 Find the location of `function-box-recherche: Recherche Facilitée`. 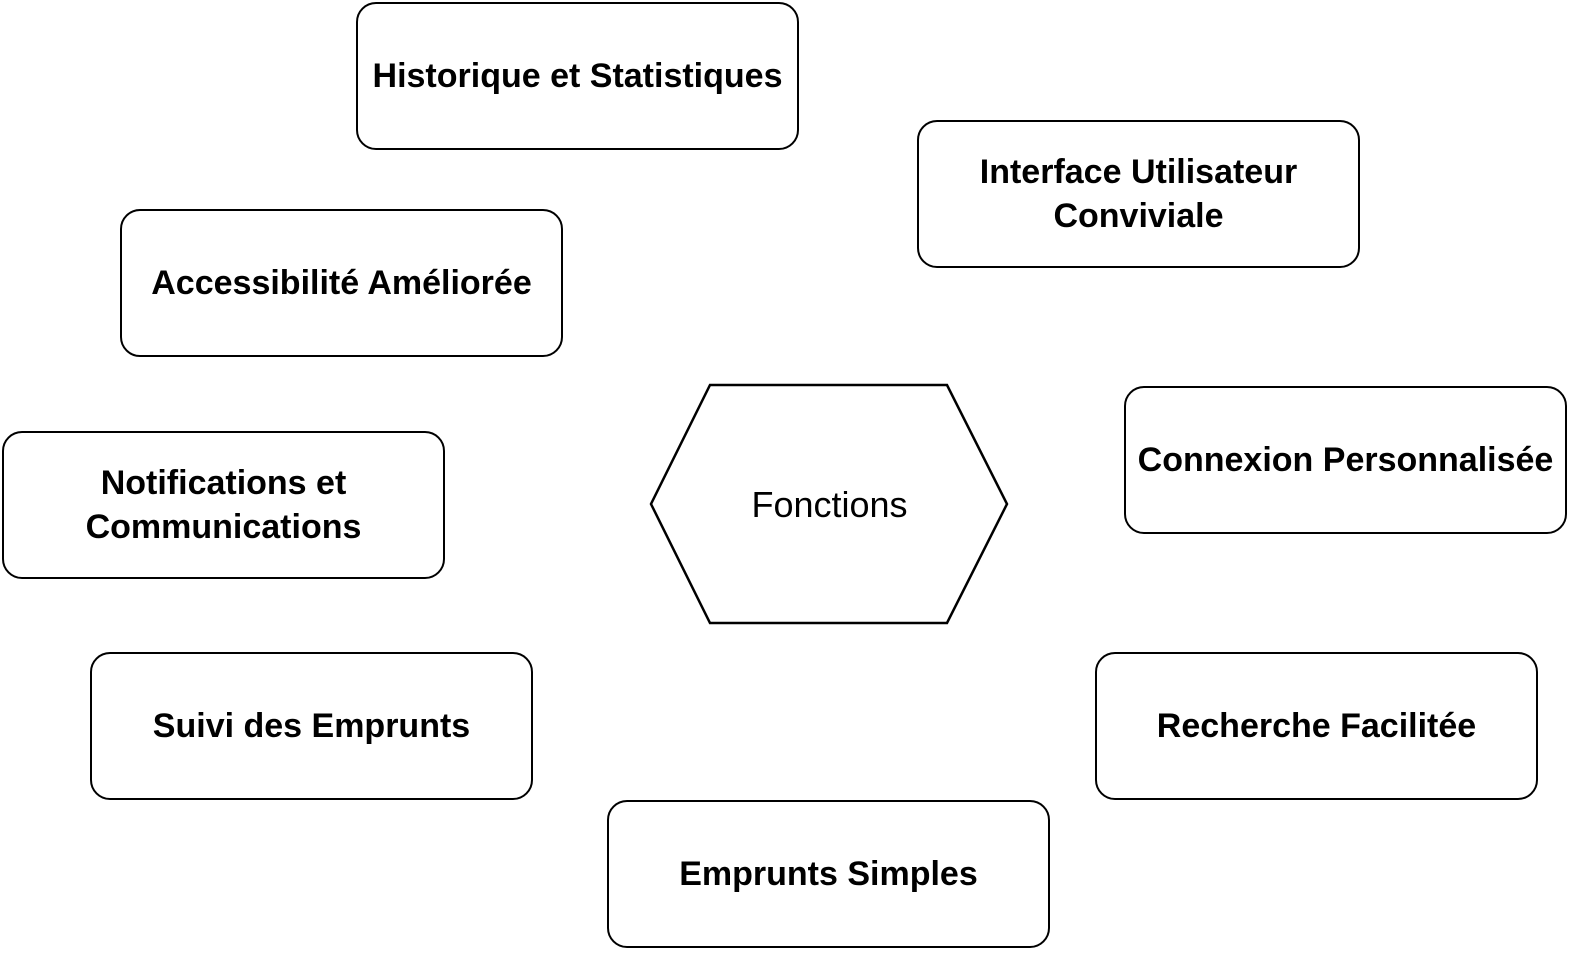

function-box-recherche: Recherche Facilitée is located at coordinates (1316, 726).